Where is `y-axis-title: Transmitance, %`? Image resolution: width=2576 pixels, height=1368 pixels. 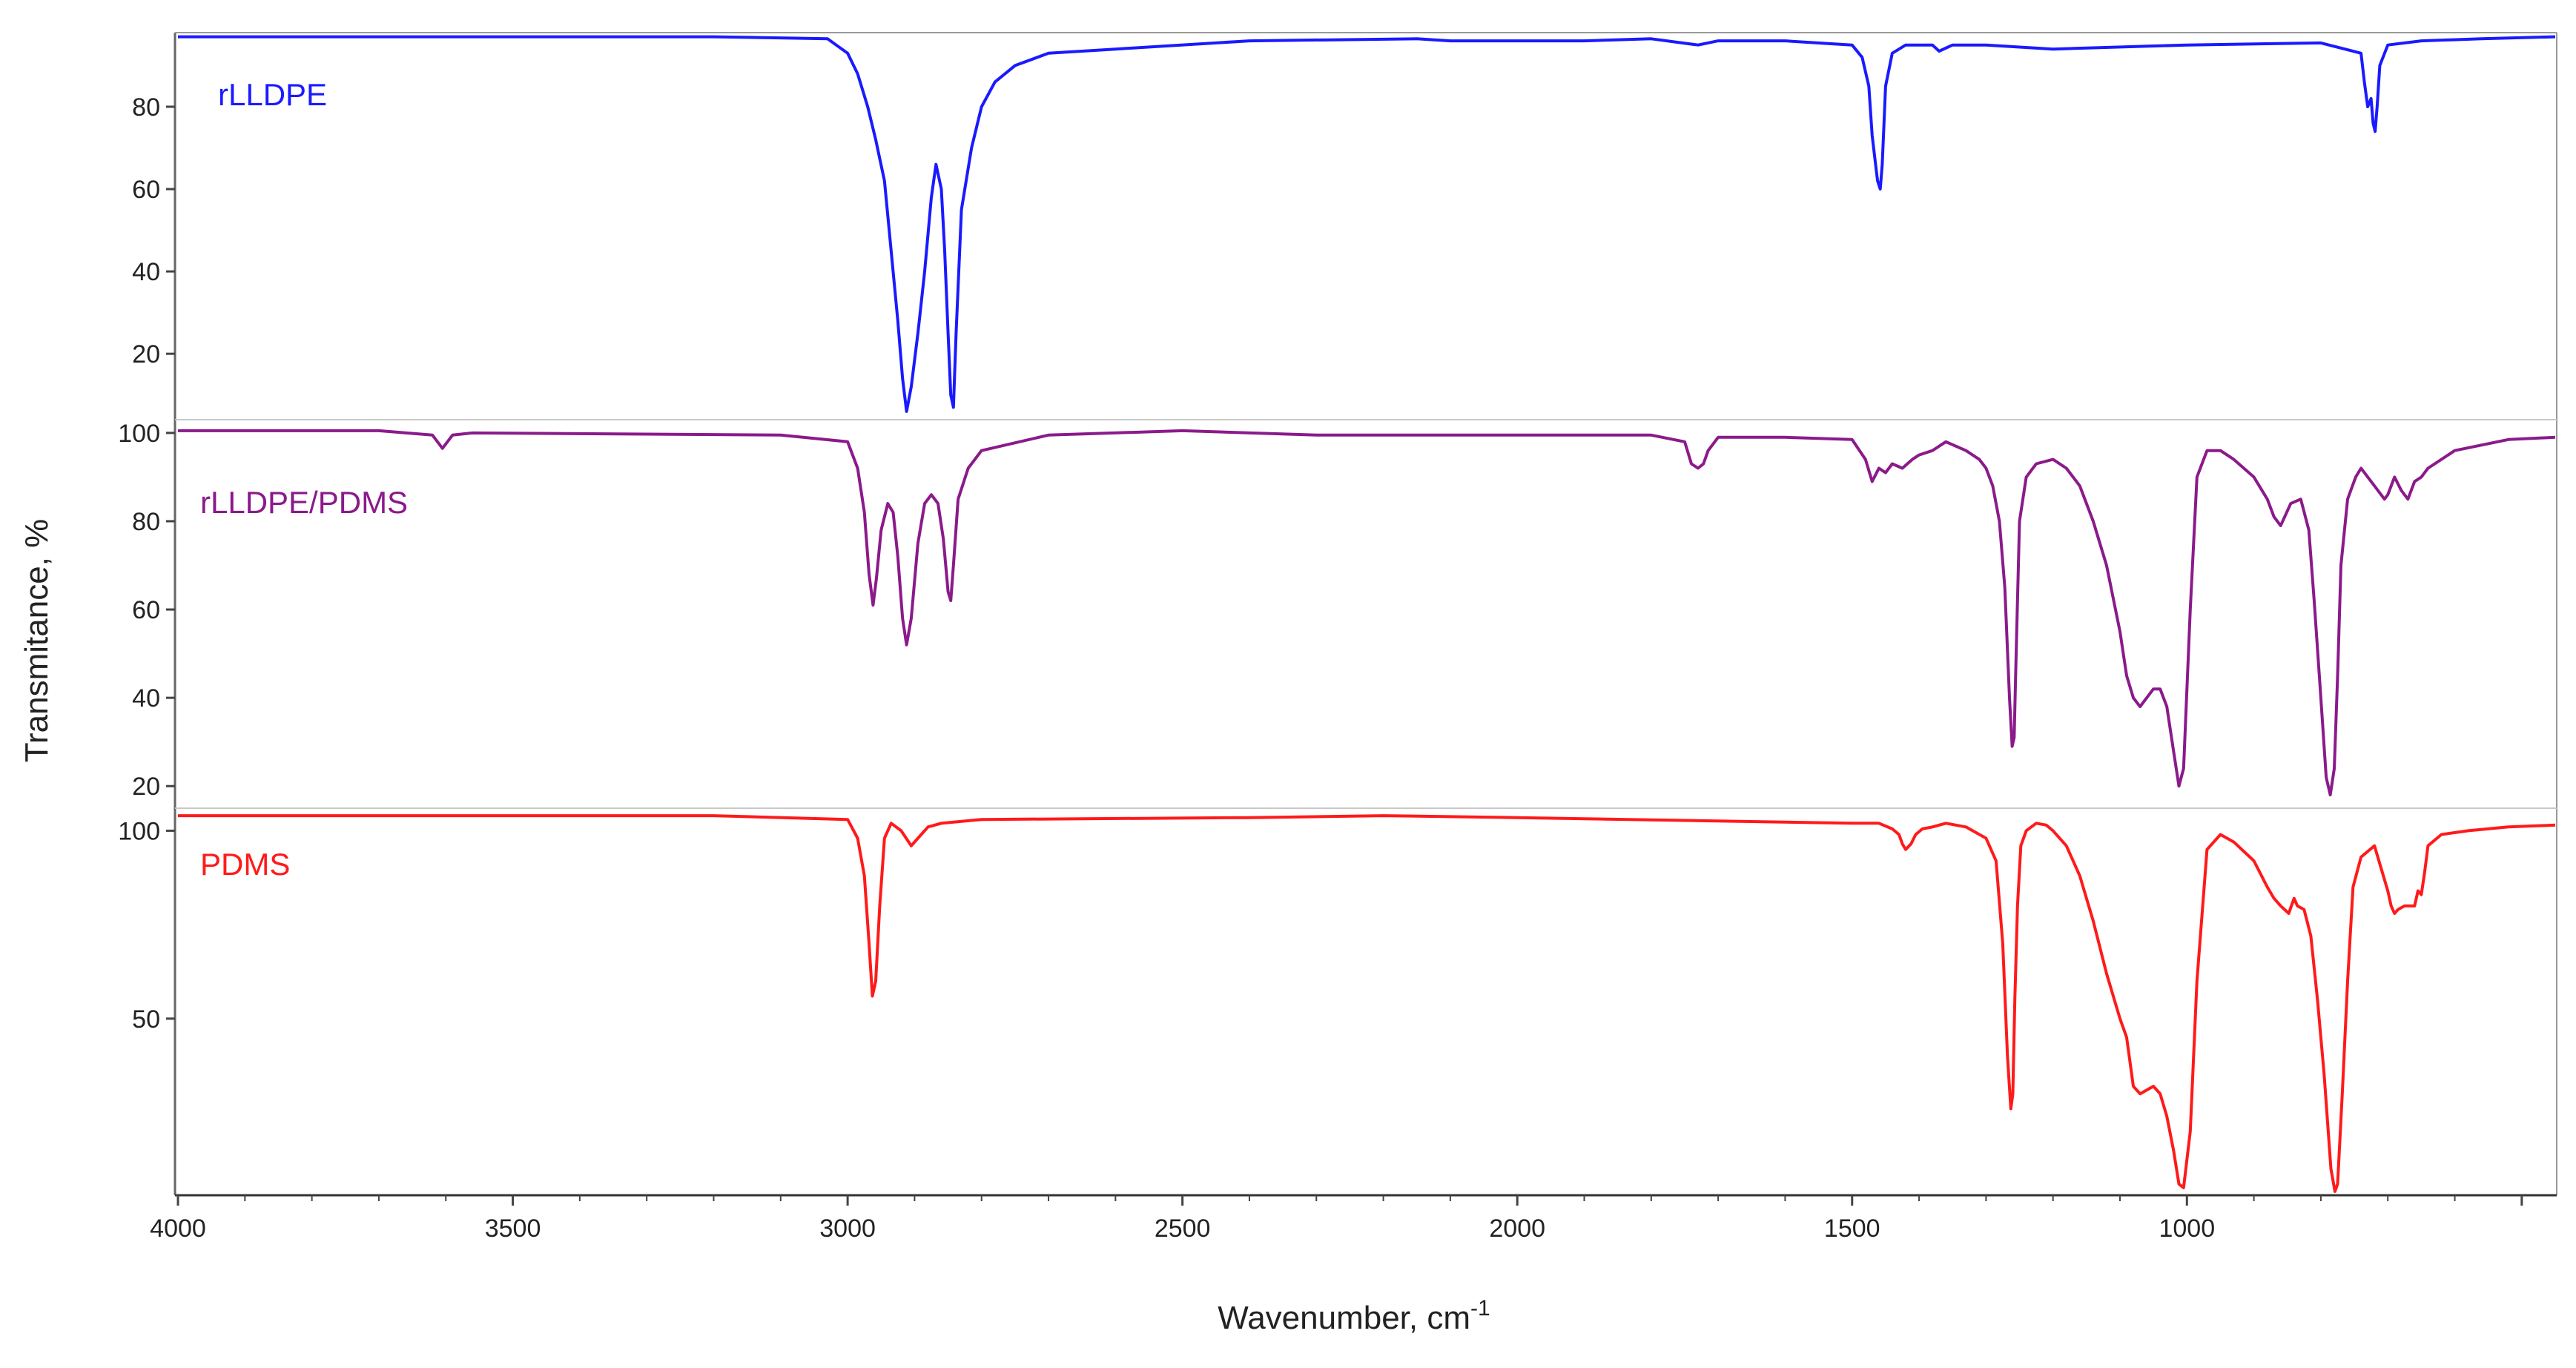
y-axis-title: Transmitance, % is located at coordinates (37, 640).